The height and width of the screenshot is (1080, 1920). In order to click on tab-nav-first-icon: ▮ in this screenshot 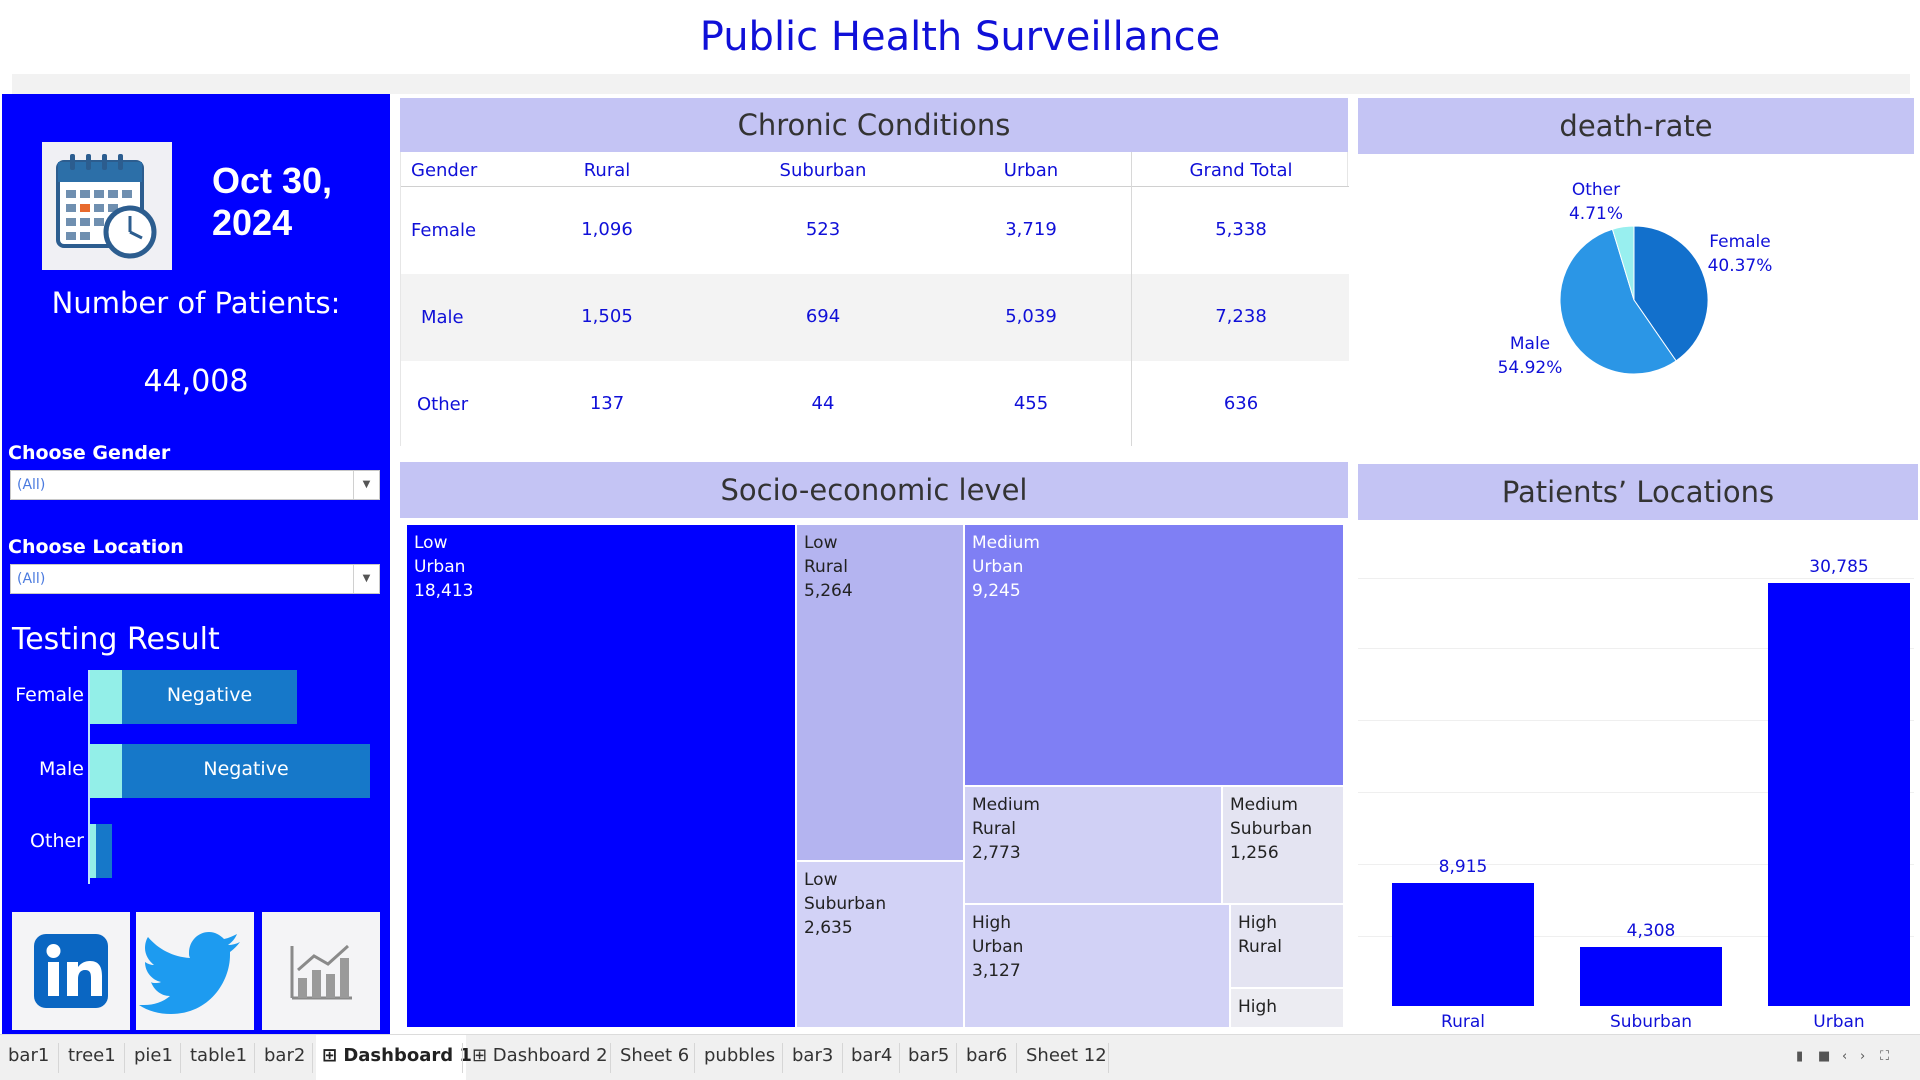, I will do `click(1800, 1056)`.